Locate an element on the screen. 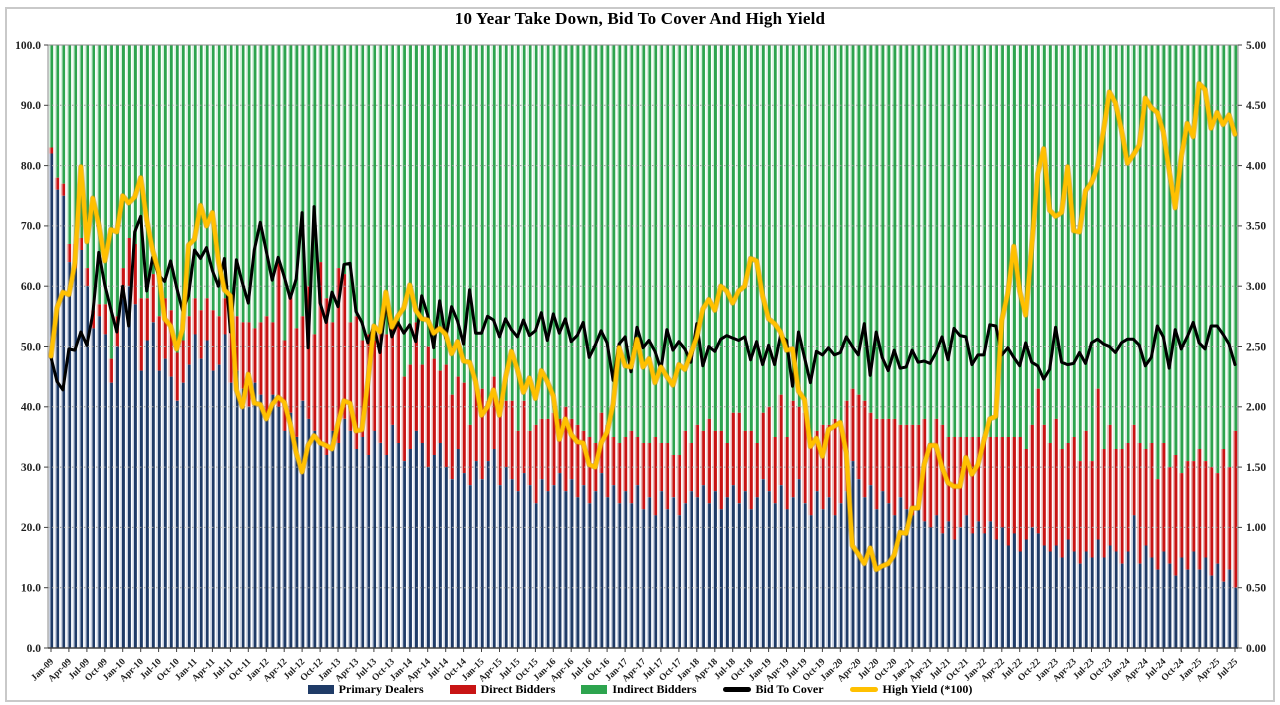 This screenshot has width=1280, height=705. legend-item-direct-bidders: Direct Bidders is located at coordinates (502, 689).